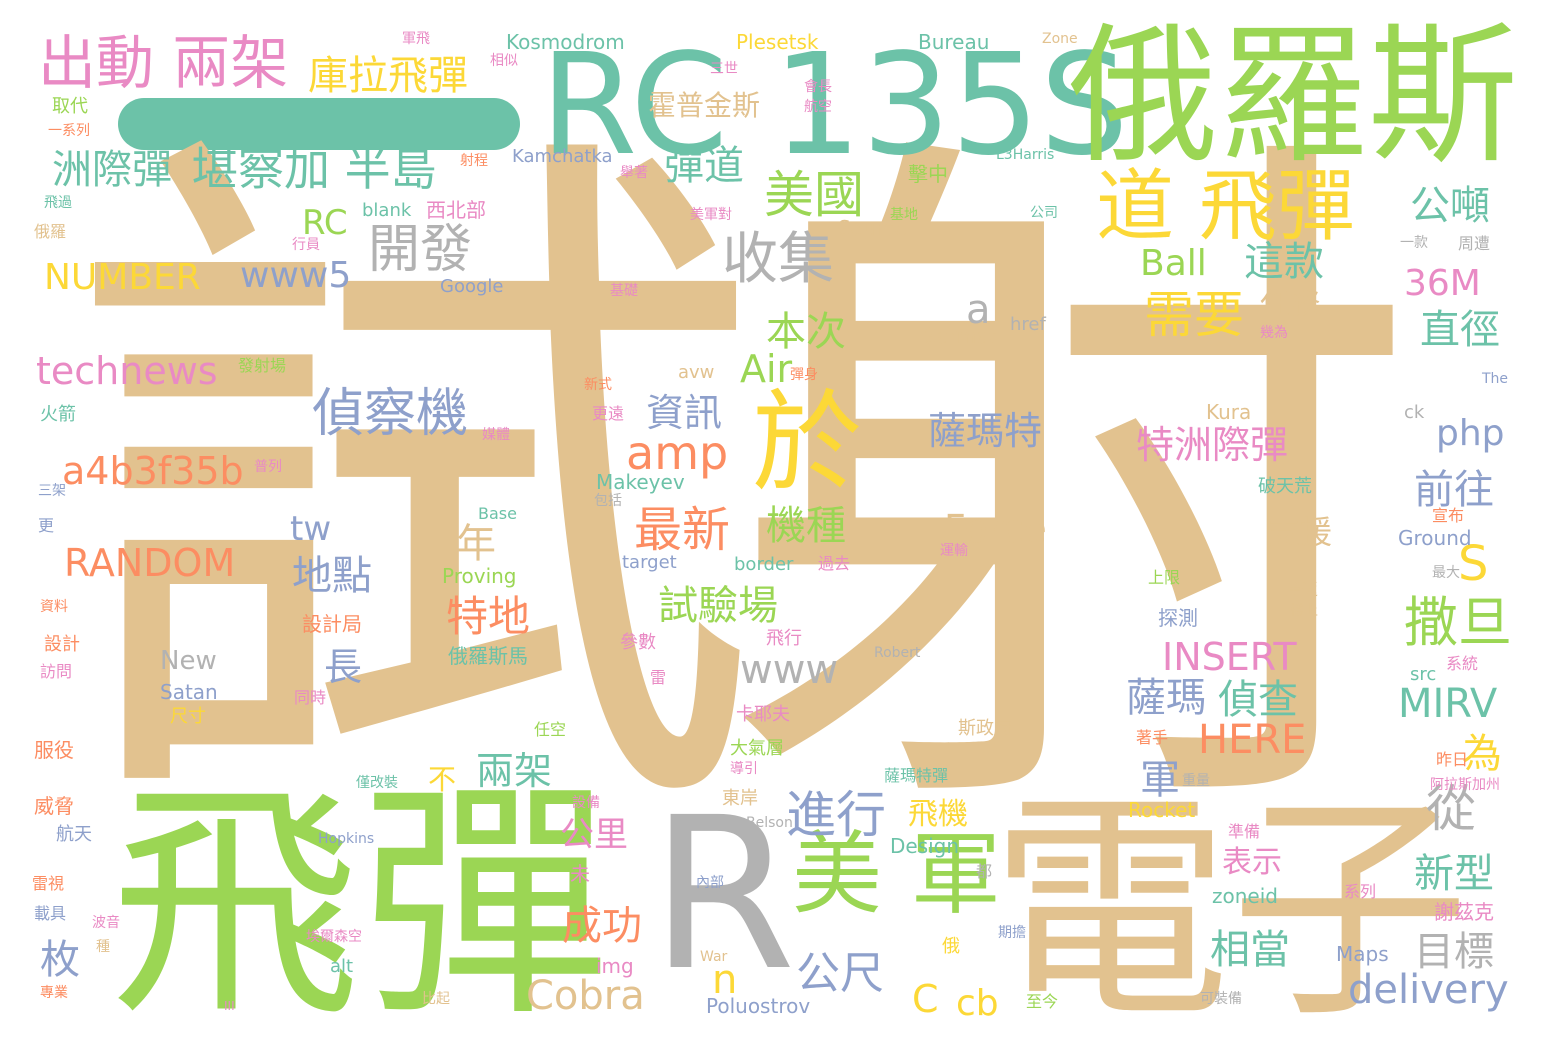  I want to click on w-chenggong: 成功, so click(602, 926).